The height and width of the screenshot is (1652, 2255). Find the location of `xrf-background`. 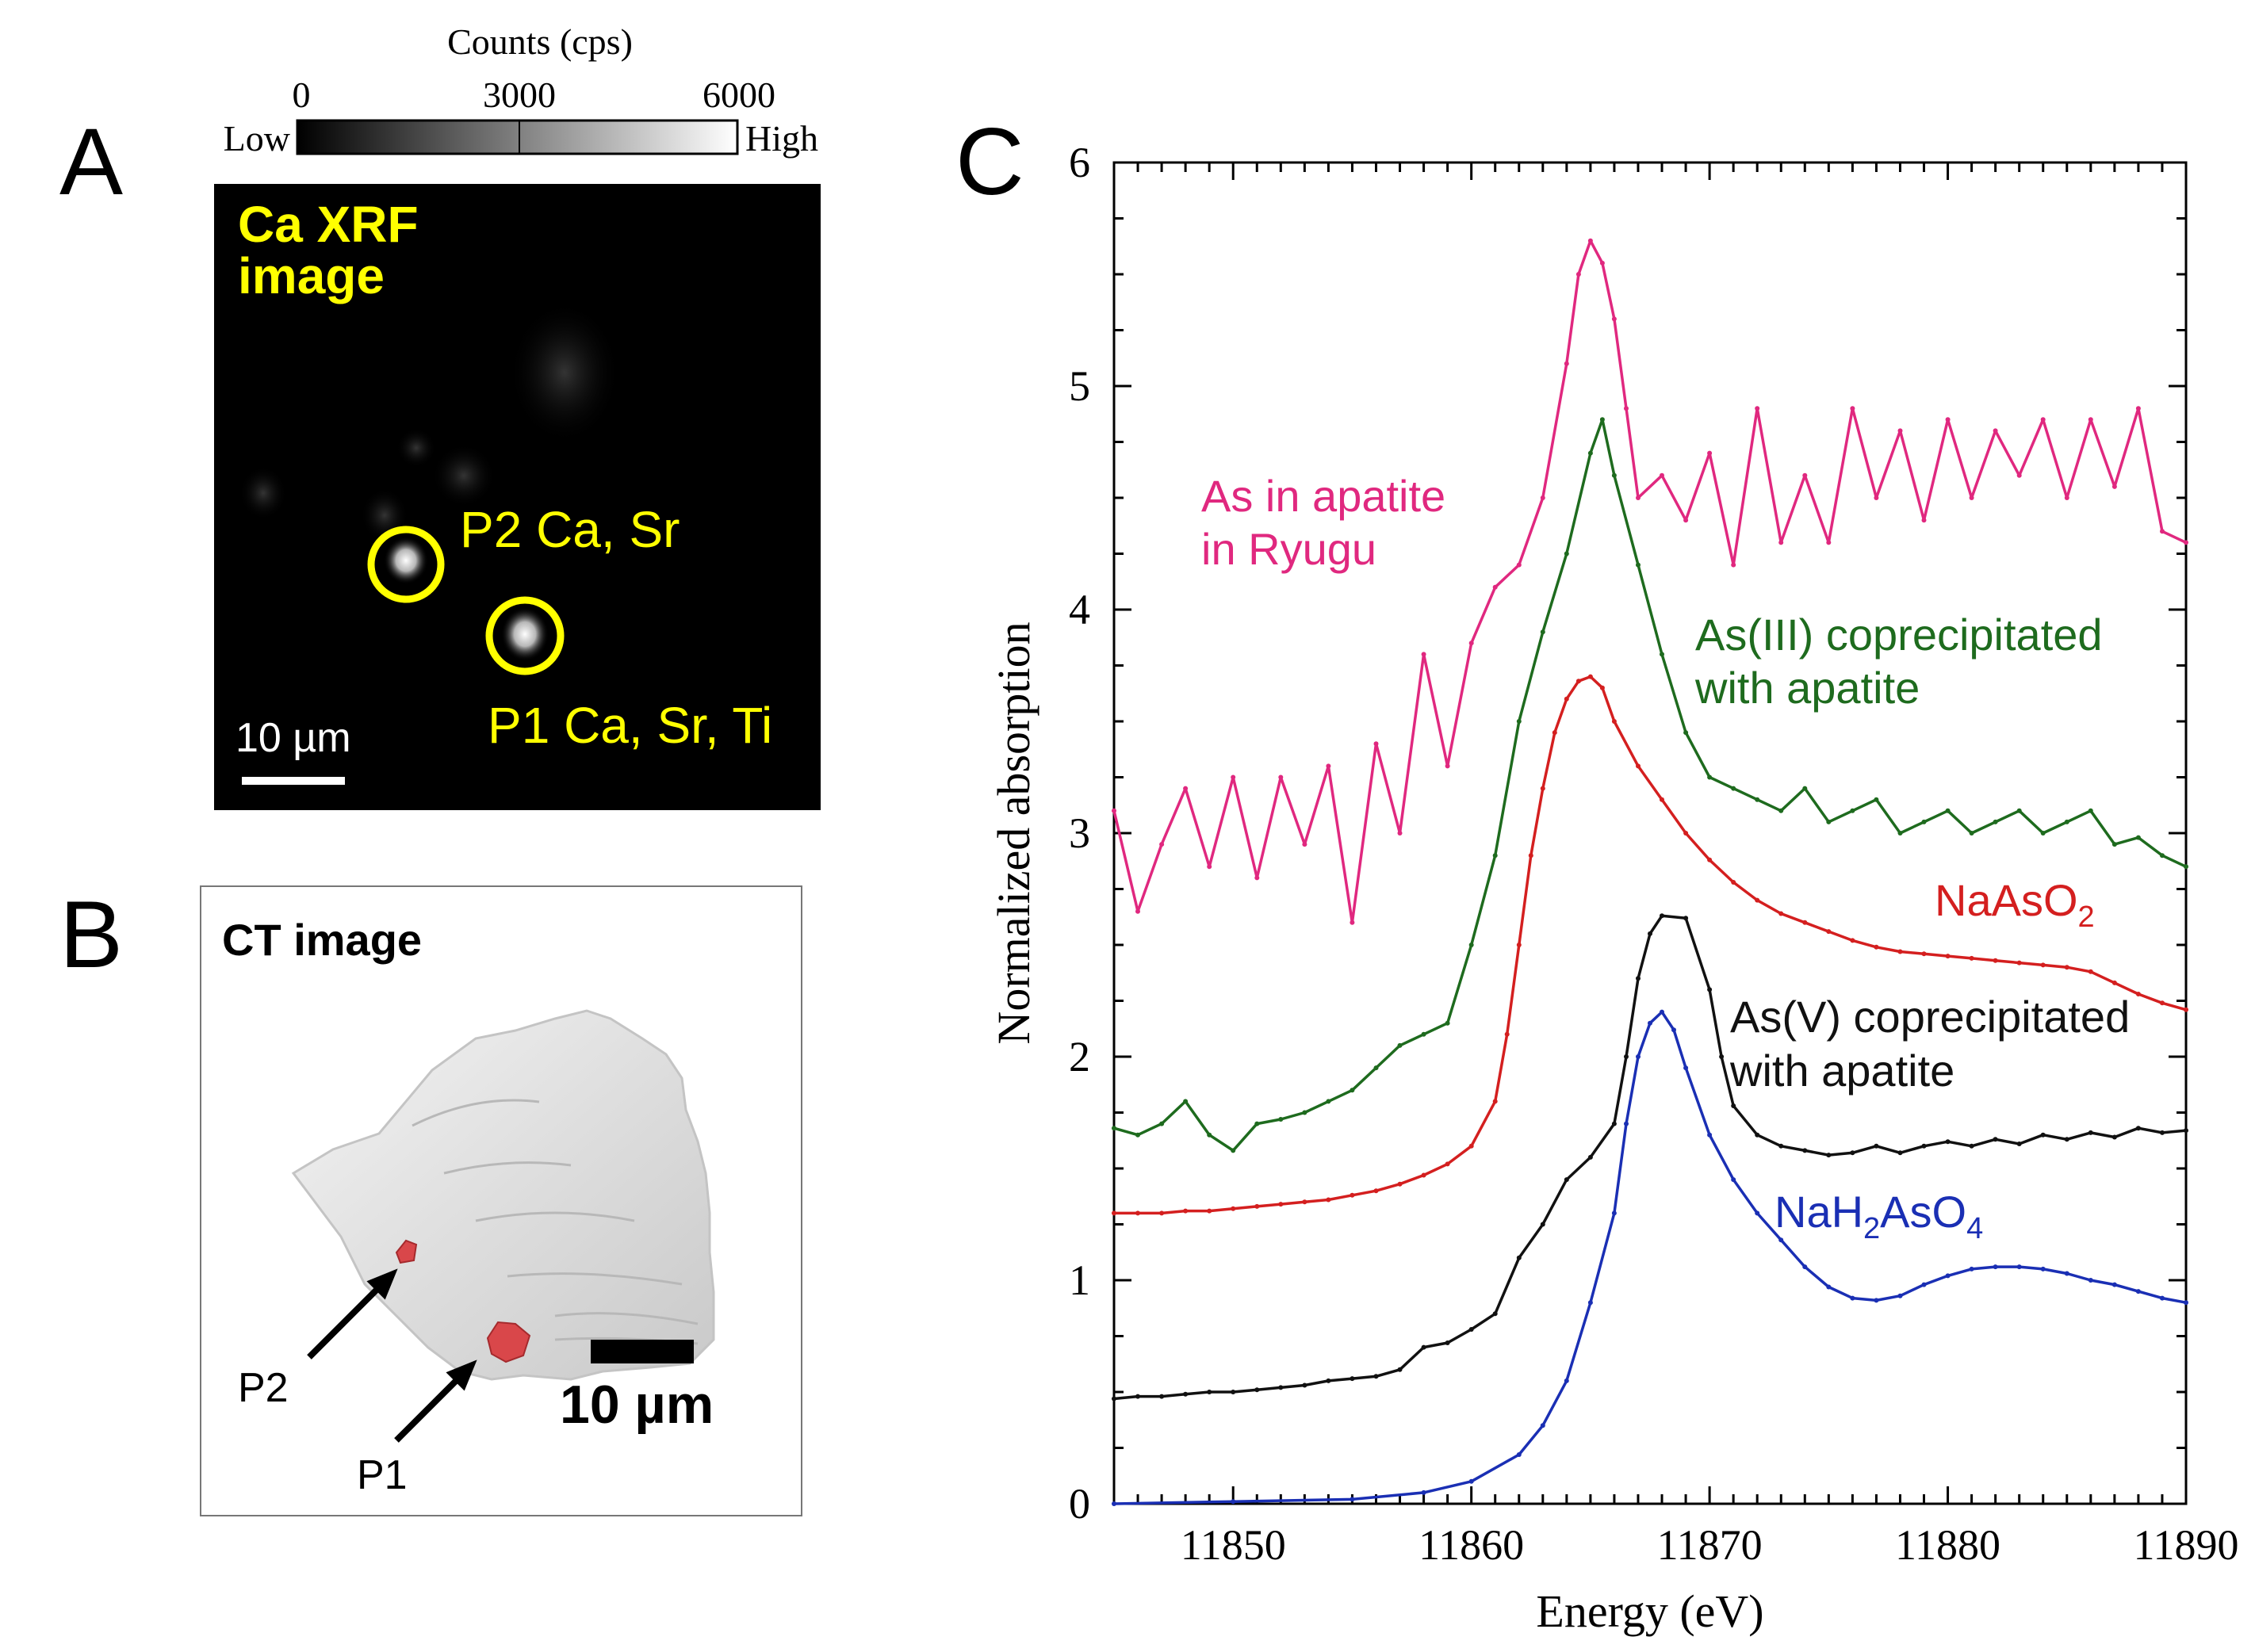

xrf-background is located at coordinates (517, 497).